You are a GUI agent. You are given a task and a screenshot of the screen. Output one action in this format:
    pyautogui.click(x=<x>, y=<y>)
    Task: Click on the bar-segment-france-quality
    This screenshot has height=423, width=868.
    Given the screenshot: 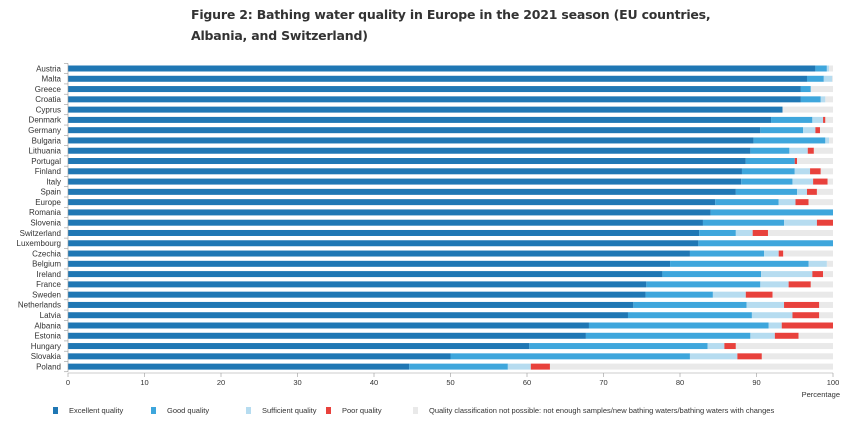 What is the action you would take?
    pyautogui.click(x=822, y=284)
    